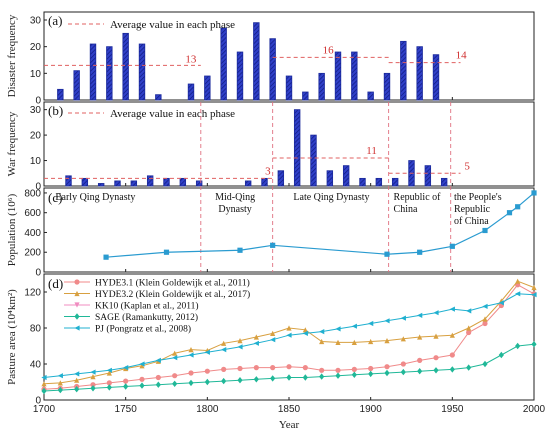  What do you see at coordinates (472, 209) in the screenshot?
I see `panel-c-phase-label: Republic` at bounding box center [472, 209].